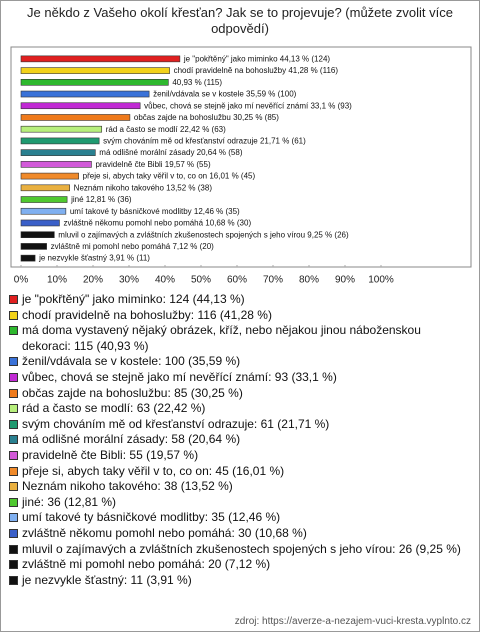  I want to click on legend-item: občas zajde na bohoslužbu: 85 (30,25 %), so click(240, 394).